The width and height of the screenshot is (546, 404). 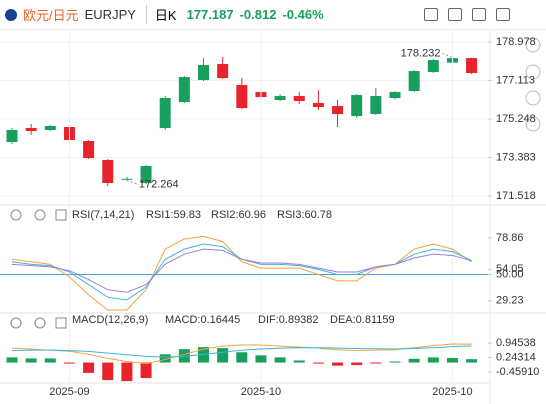 What do you see at coordinates (516, 157) in the screenshot?
I see `y-tick-label: 173.383` at bounding box center [516, 157].